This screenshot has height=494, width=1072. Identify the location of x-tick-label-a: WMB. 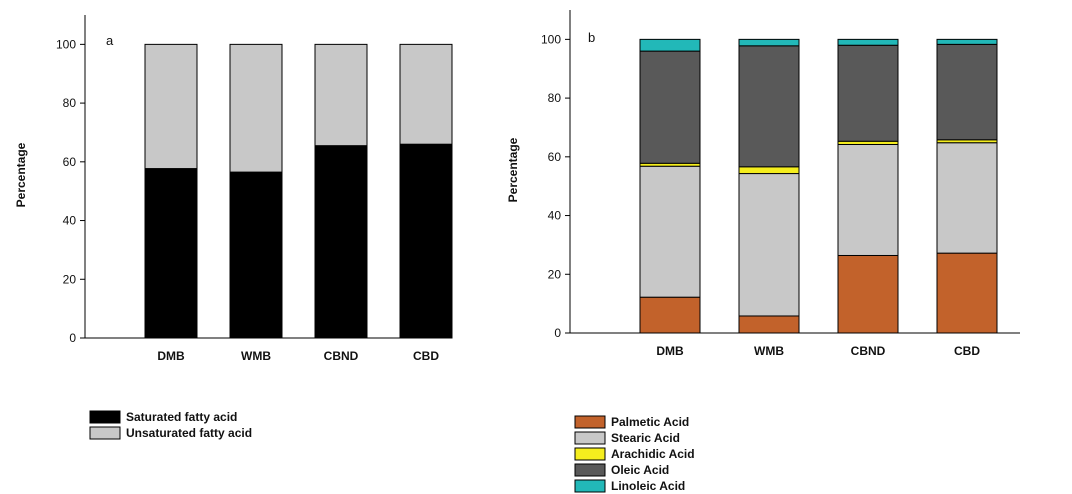
(256, 356).